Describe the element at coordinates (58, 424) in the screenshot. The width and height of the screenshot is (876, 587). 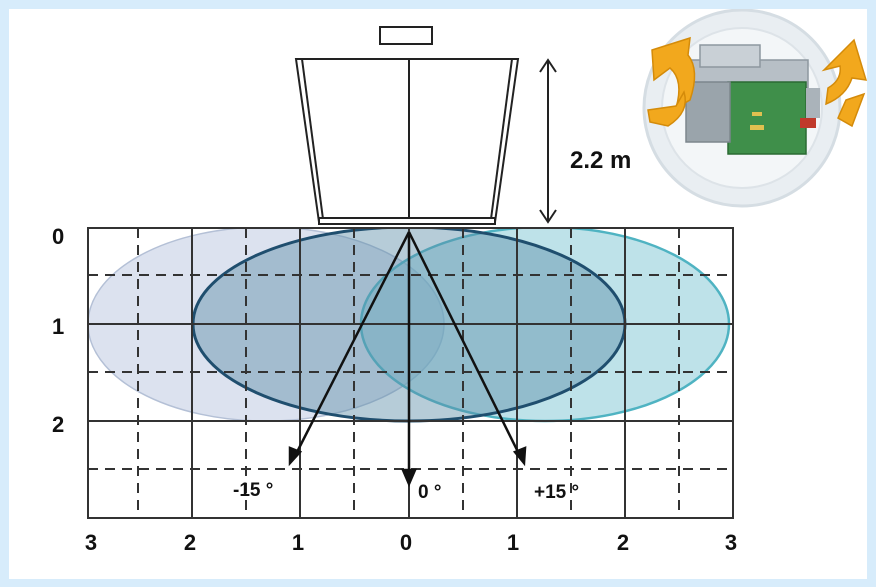
I see `depth-label-2: 2` at that location.